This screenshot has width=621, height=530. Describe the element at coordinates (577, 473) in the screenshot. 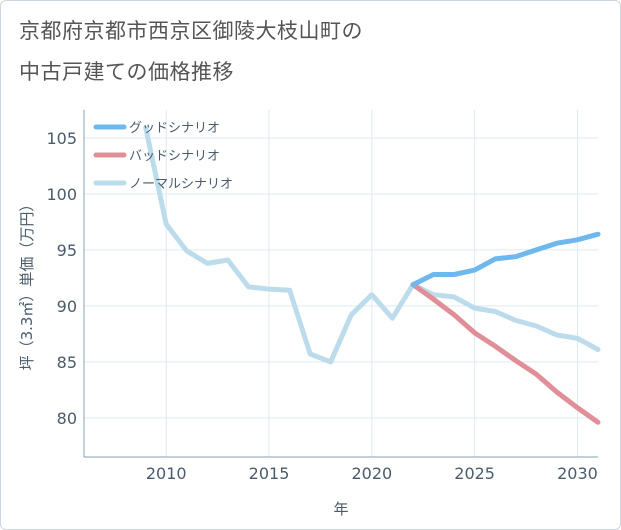

I see `x-tick-label: 2030` at that location.